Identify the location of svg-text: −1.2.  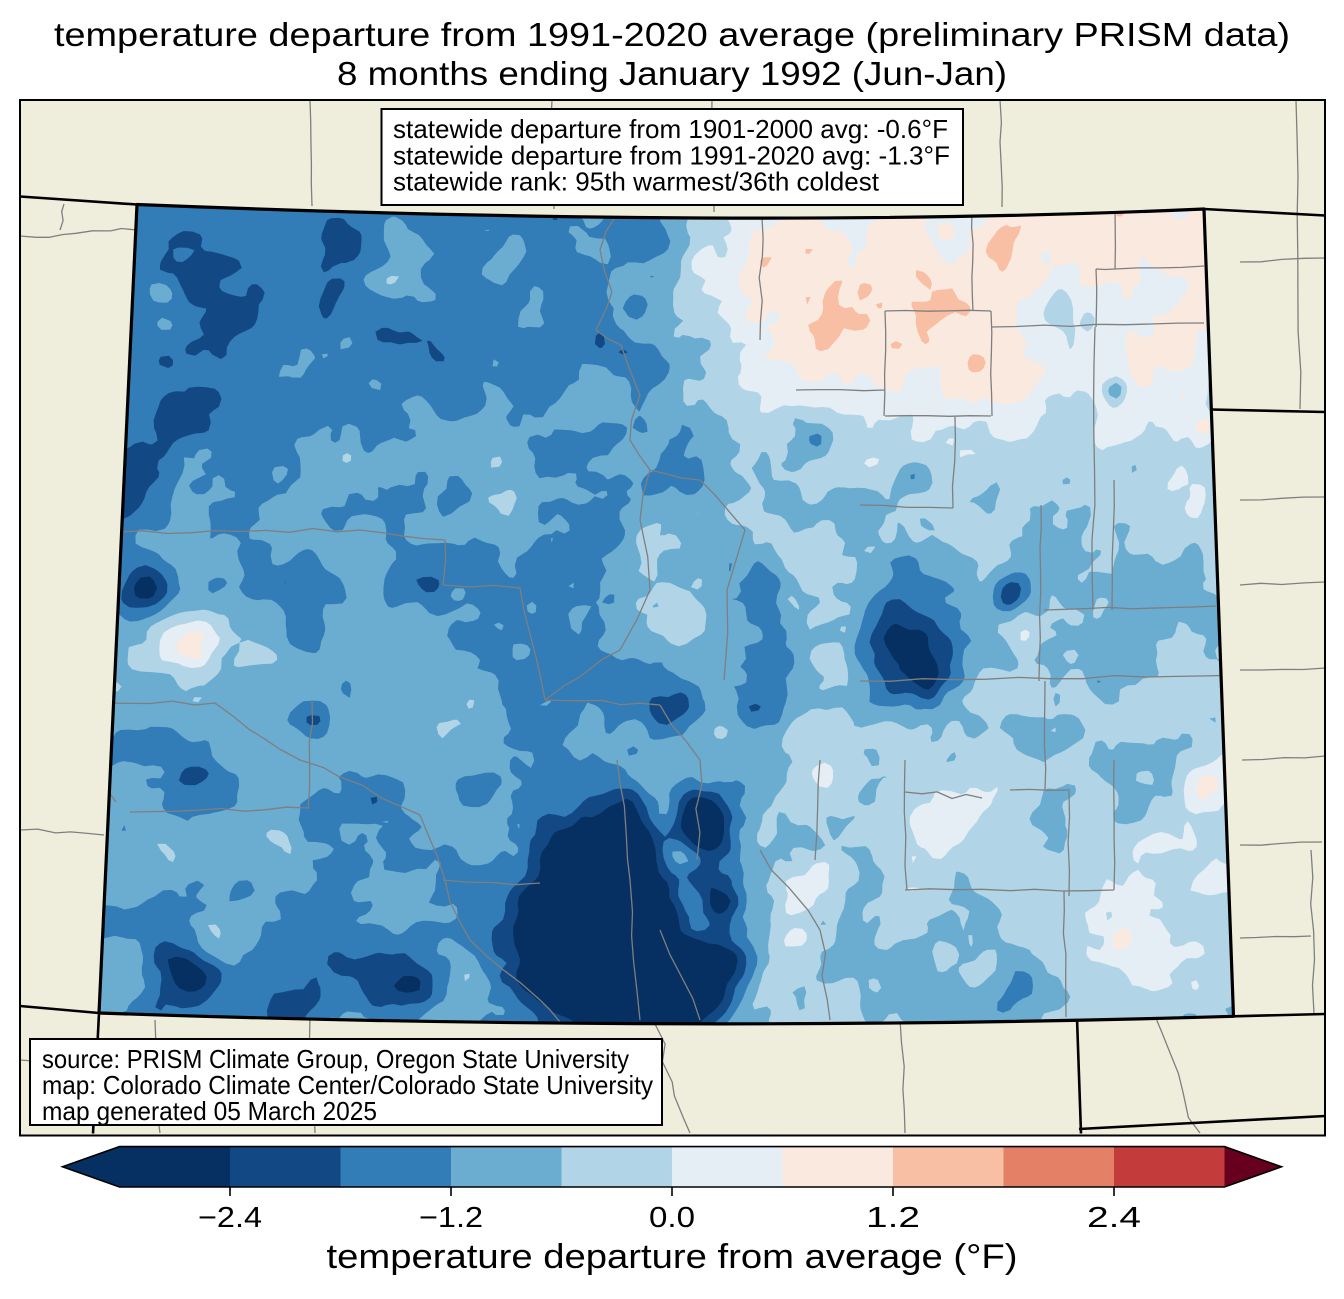
(451, 1218).